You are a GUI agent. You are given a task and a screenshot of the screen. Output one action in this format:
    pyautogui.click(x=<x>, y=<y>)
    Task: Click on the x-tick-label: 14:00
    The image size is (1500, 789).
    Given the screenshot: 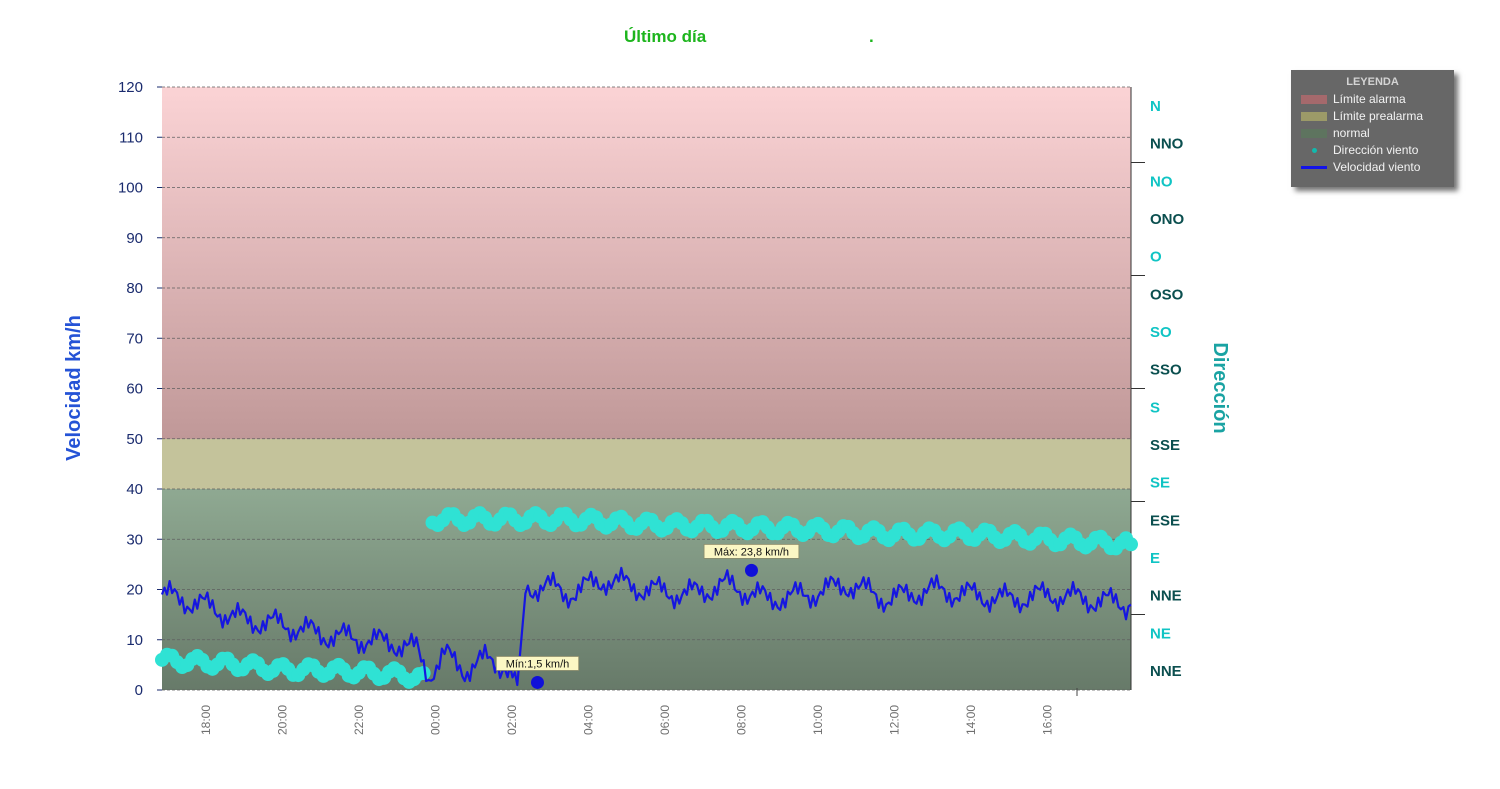 What is the action you would take?
    pyautogui.click(x=971, y=720)
    